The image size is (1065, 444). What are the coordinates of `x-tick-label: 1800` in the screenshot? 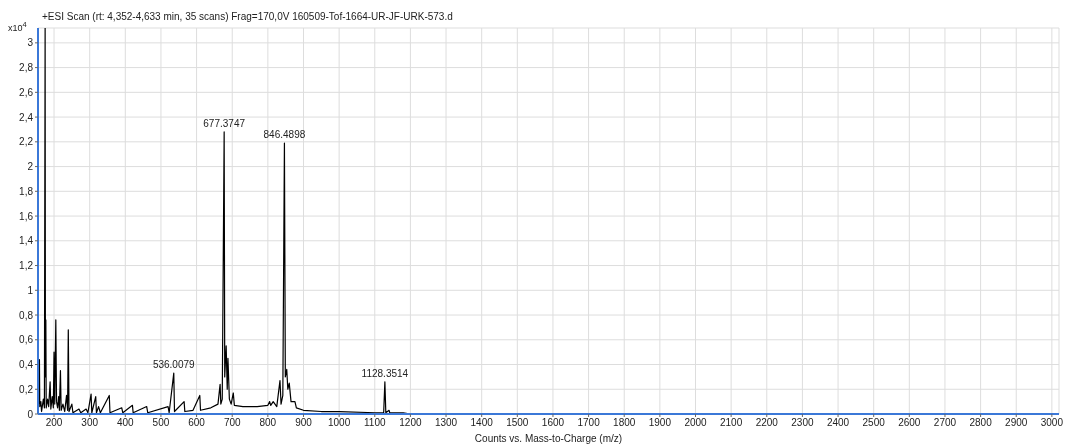 It's located at (624, 423).